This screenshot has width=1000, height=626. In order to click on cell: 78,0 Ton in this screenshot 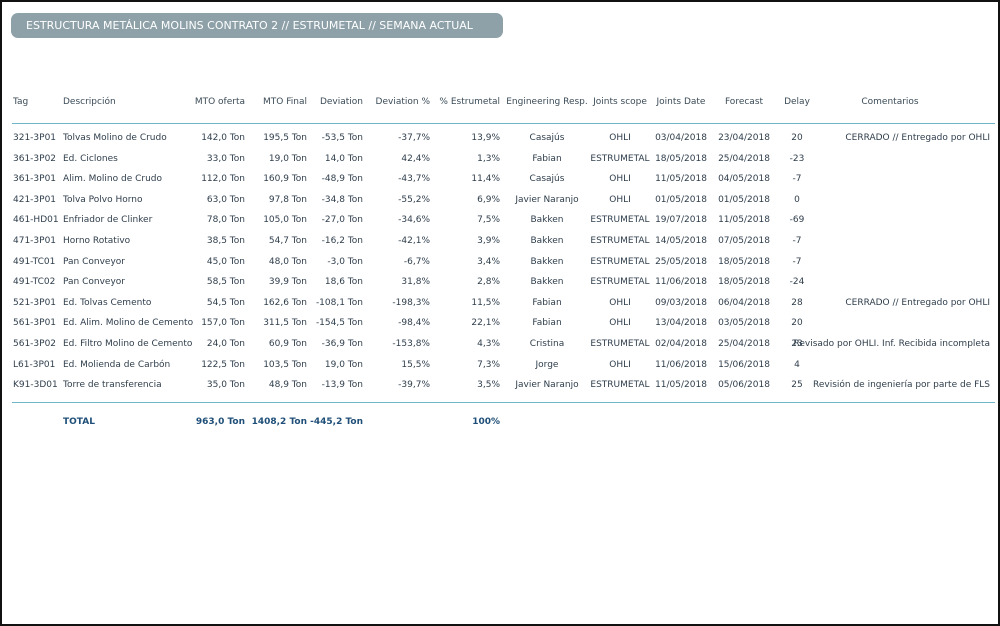, I will do `click(225, 220)`.